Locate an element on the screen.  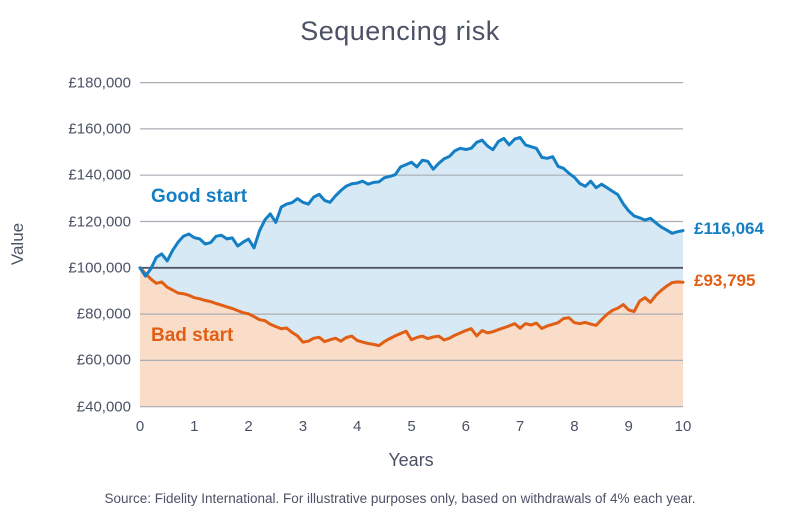
good-end-value: £116,064 is located at coordinates (729, 228).